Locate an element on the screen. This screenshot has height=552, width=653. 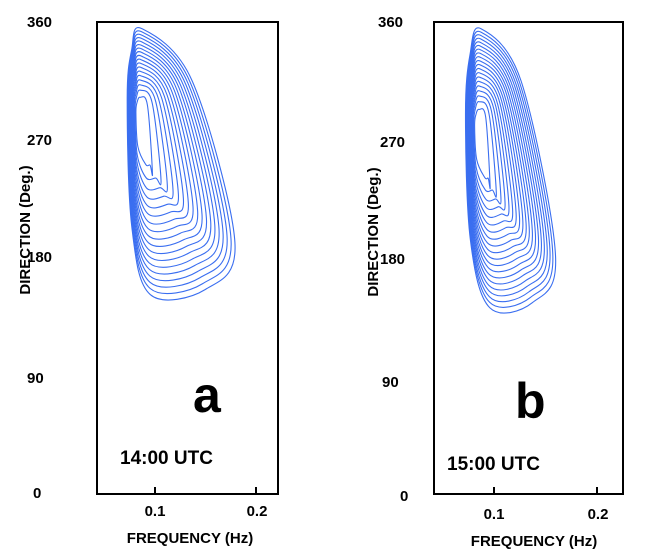
panel-a-y-tick-90: 90 is located at coordinates (35, 378).